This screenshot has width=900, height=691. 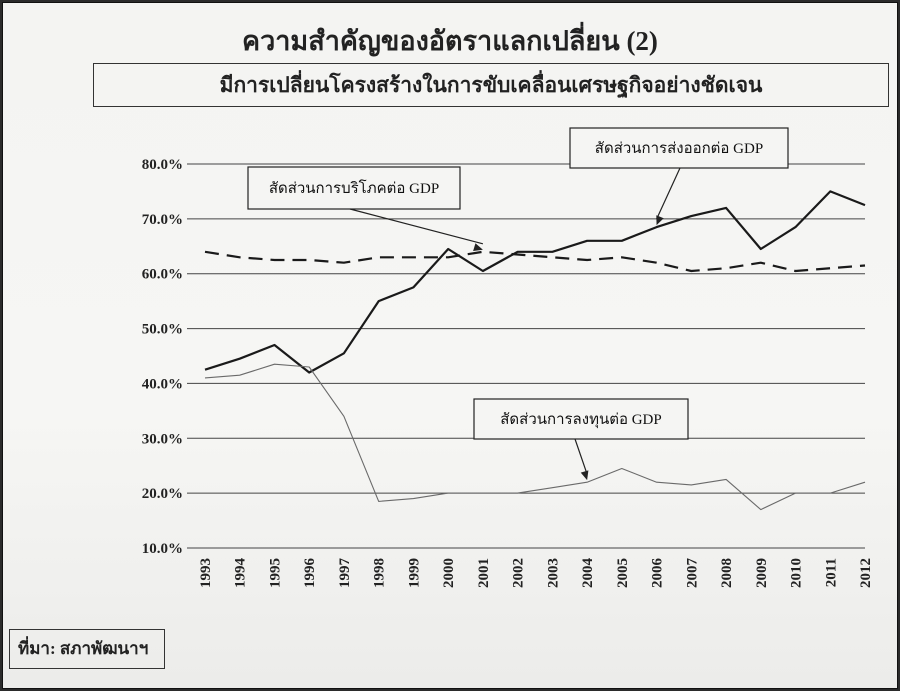 I want to click on y-tick-label: 20.0%, so click(x=162, y=494).